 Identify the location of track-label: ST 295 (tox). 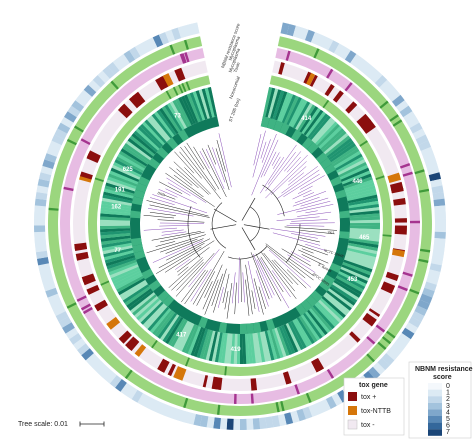
(234, 109).